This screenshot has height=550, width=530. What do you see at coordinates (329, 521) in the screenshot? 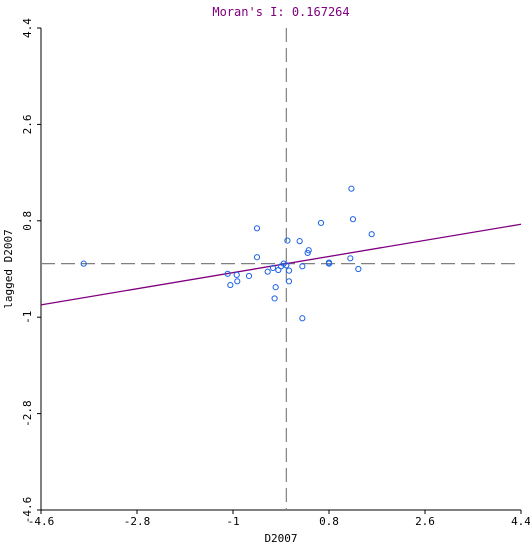
I see `x-tick-label: 0.8` at bounding box center [329, 521].